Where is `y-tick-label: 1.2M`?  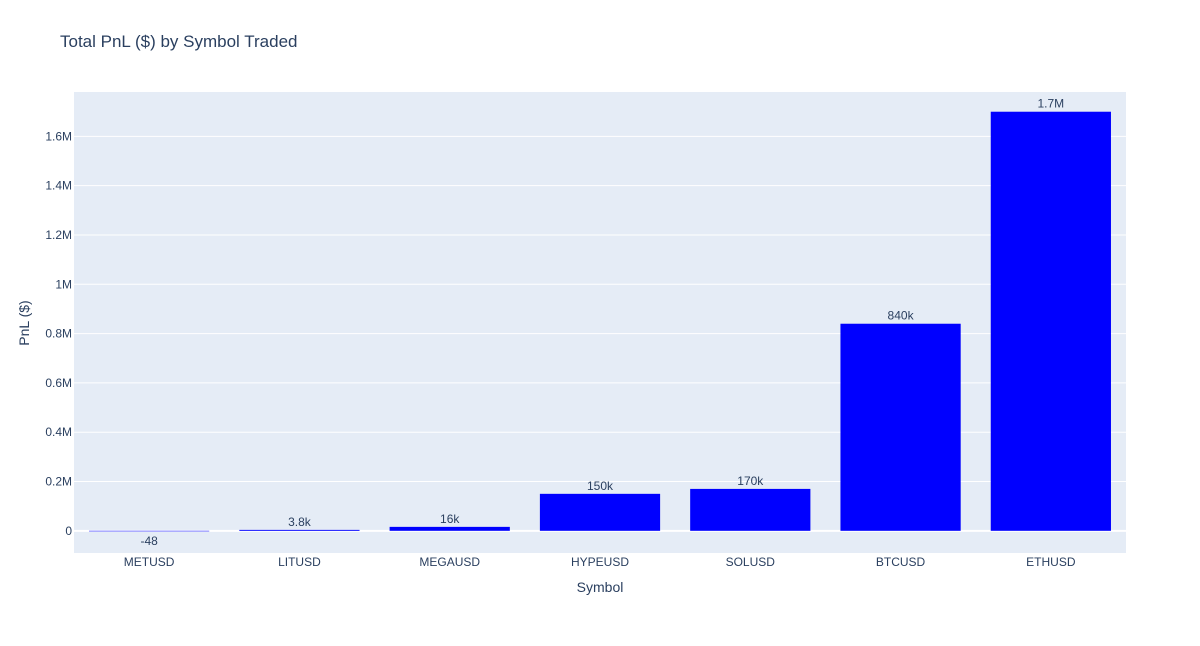
y-tick-label: 1.2M is located at coordinates (58, 235).